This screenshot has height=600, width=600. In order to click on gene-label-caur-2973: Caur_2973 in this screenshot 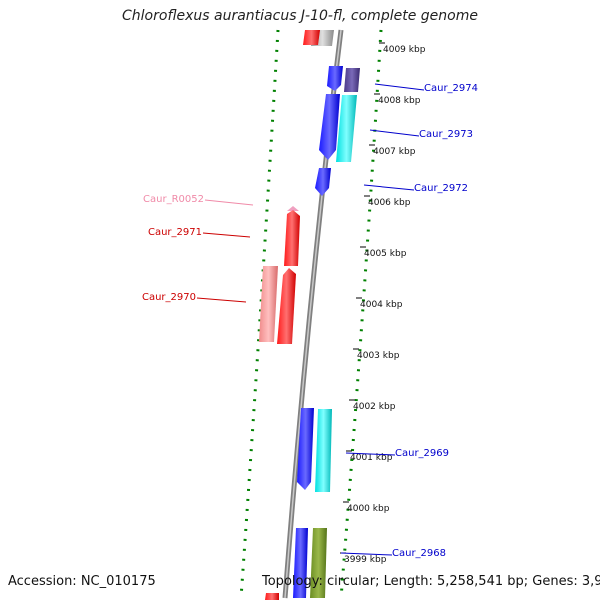, I will do `click(446, 134)`.